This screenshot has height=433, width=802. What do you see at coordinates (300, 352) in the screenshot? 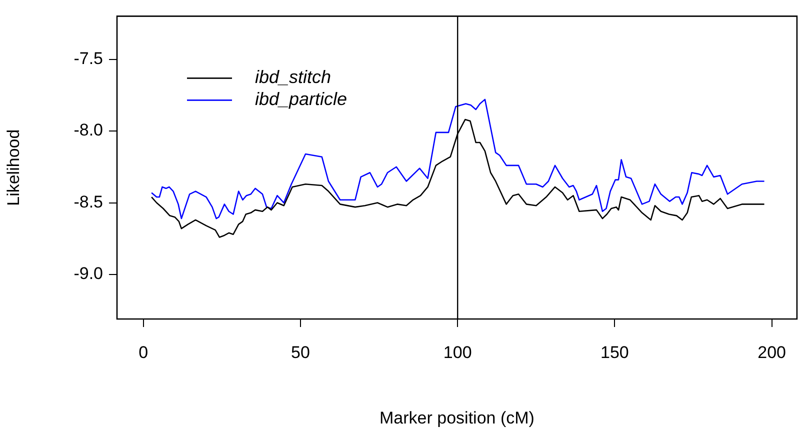
I see `x-tick-label: 50` at bounding box center [300, 352].